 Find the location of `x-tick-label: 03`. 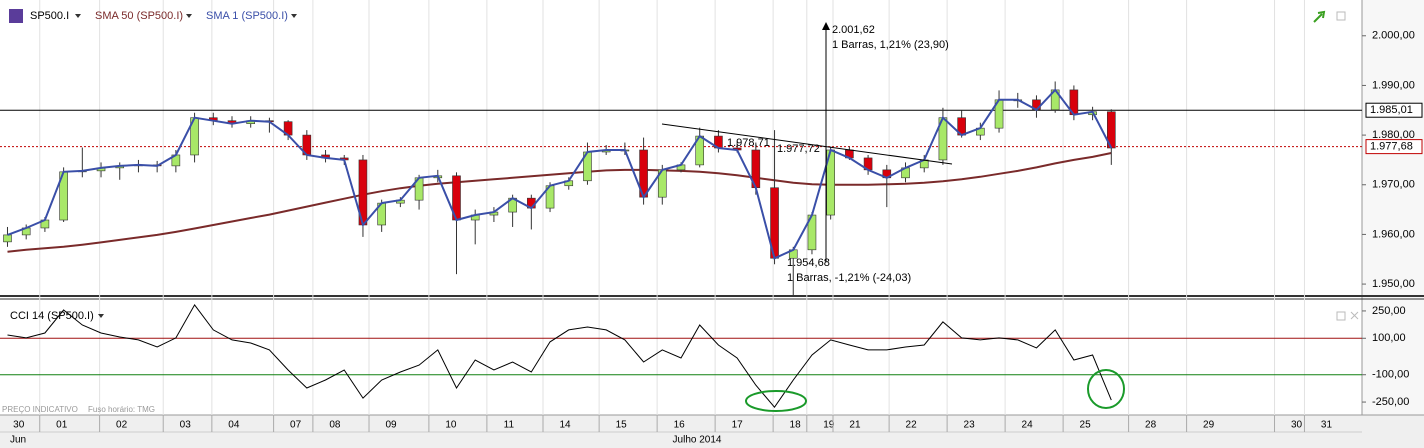

x-tick-label: 03 is located at coordinates (186, 425).